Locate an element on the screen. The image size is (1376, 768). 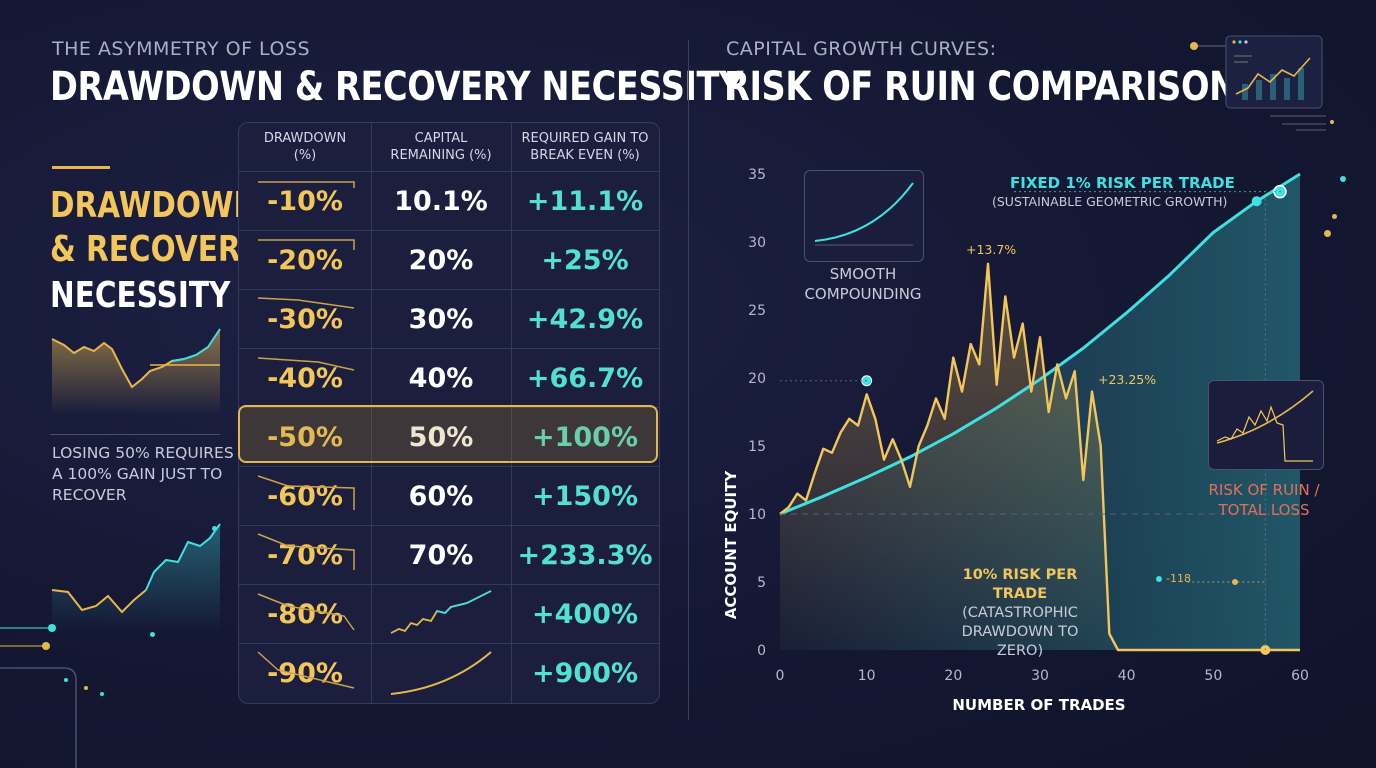
table-row: -30% 30% +42.9% is located at coordinates (449, 318).